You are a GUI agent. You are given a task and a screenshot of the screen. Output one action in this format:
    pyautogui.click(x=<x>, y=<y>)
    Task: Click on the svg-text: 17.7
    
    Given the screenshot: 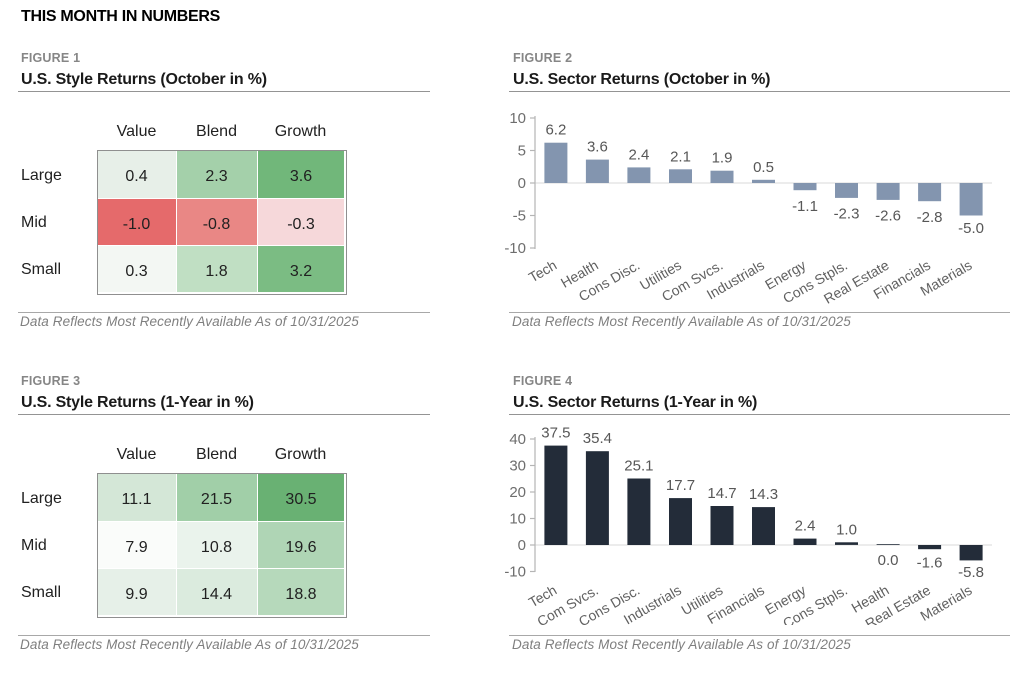 What is the action you would take?
    pyautogui.click(x=680, y=485)
    